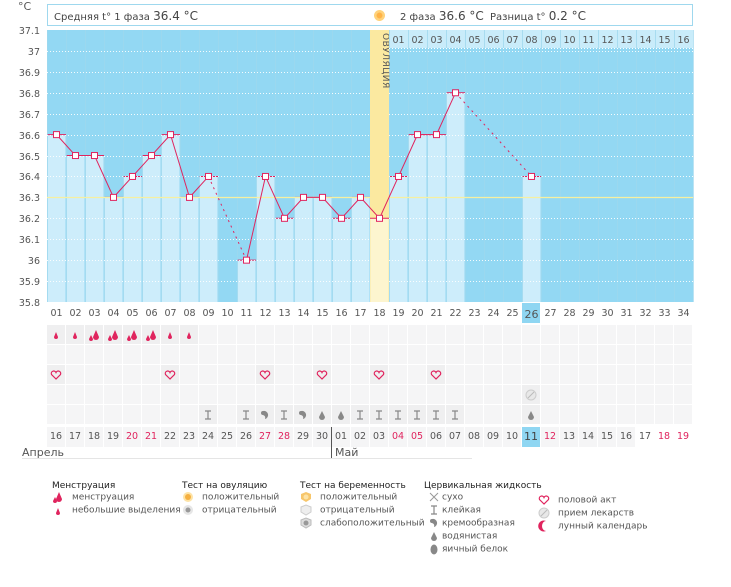  I want to click on calendar-date: 13, so click(569, 437).